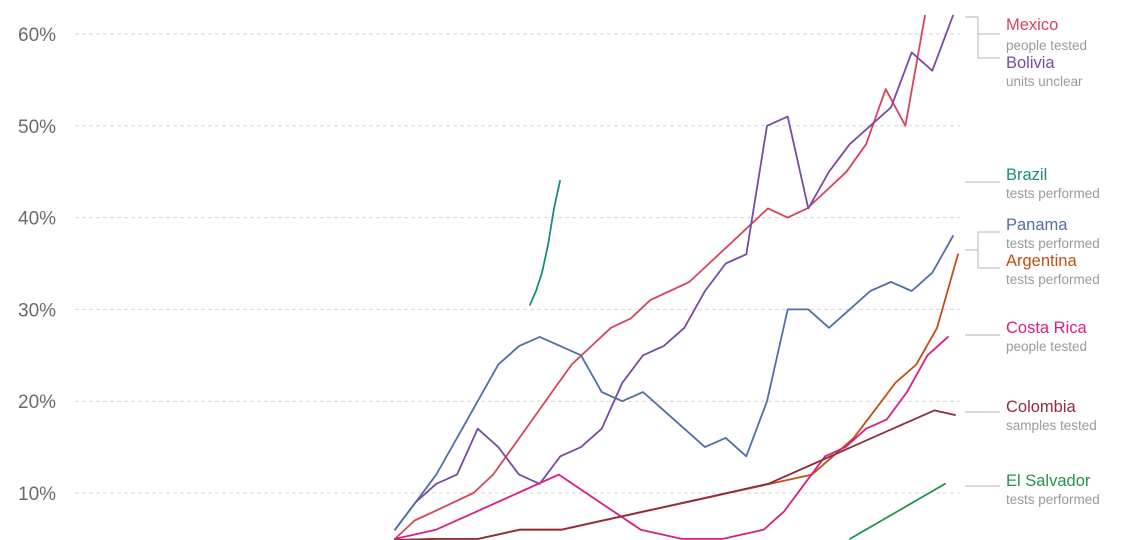 This screenshot has width=1140, height=540. Describe the element at coordinates (897, 511) in the screenshot. I see `series-line-el-salvador` at that location.